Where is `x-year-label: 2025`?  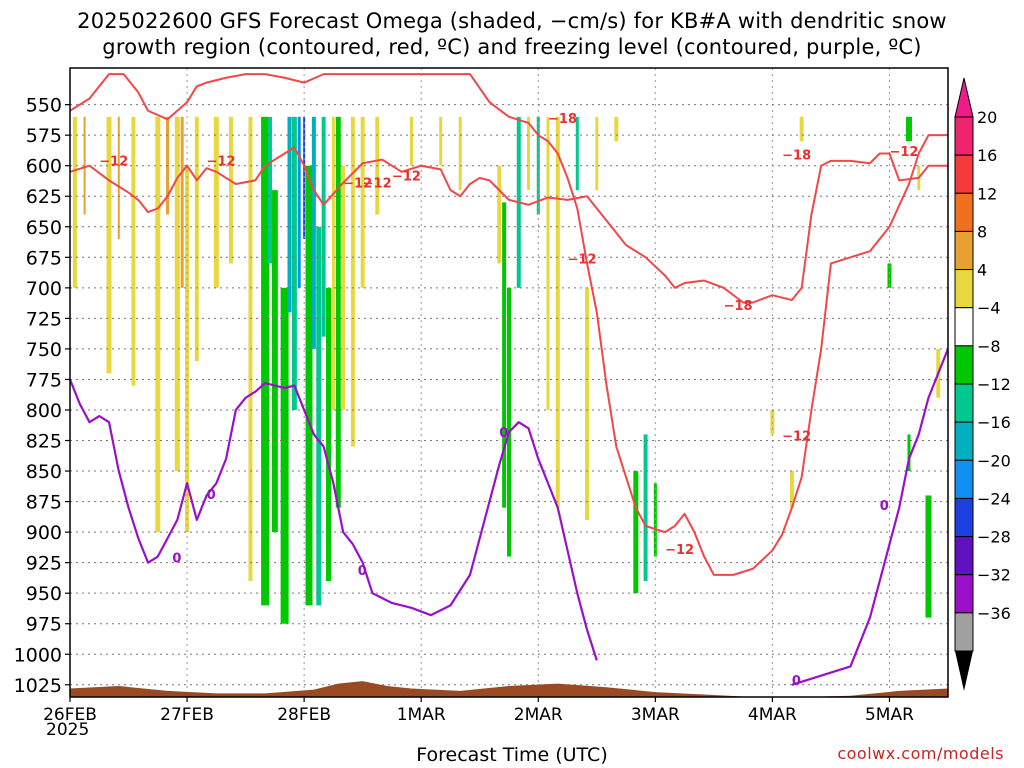 x-year-label: 2025 is located at coordinates (68, 730).